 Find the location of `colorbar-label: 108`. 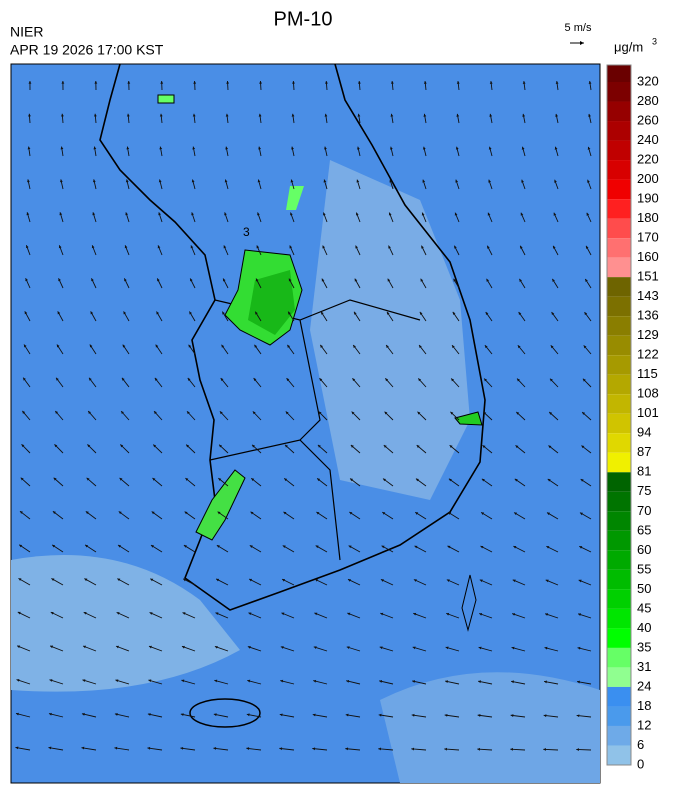

colorbar-label: 108 is located at coordinates (648, 393).